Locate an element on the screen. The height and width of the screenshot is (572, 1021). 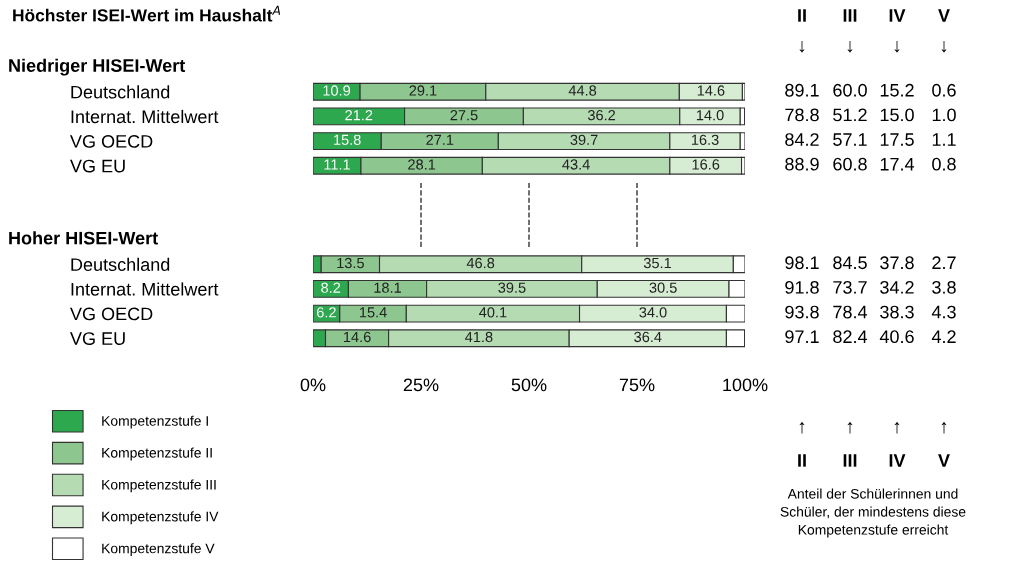
text: 40.6 is located at coordinates (896, 337).